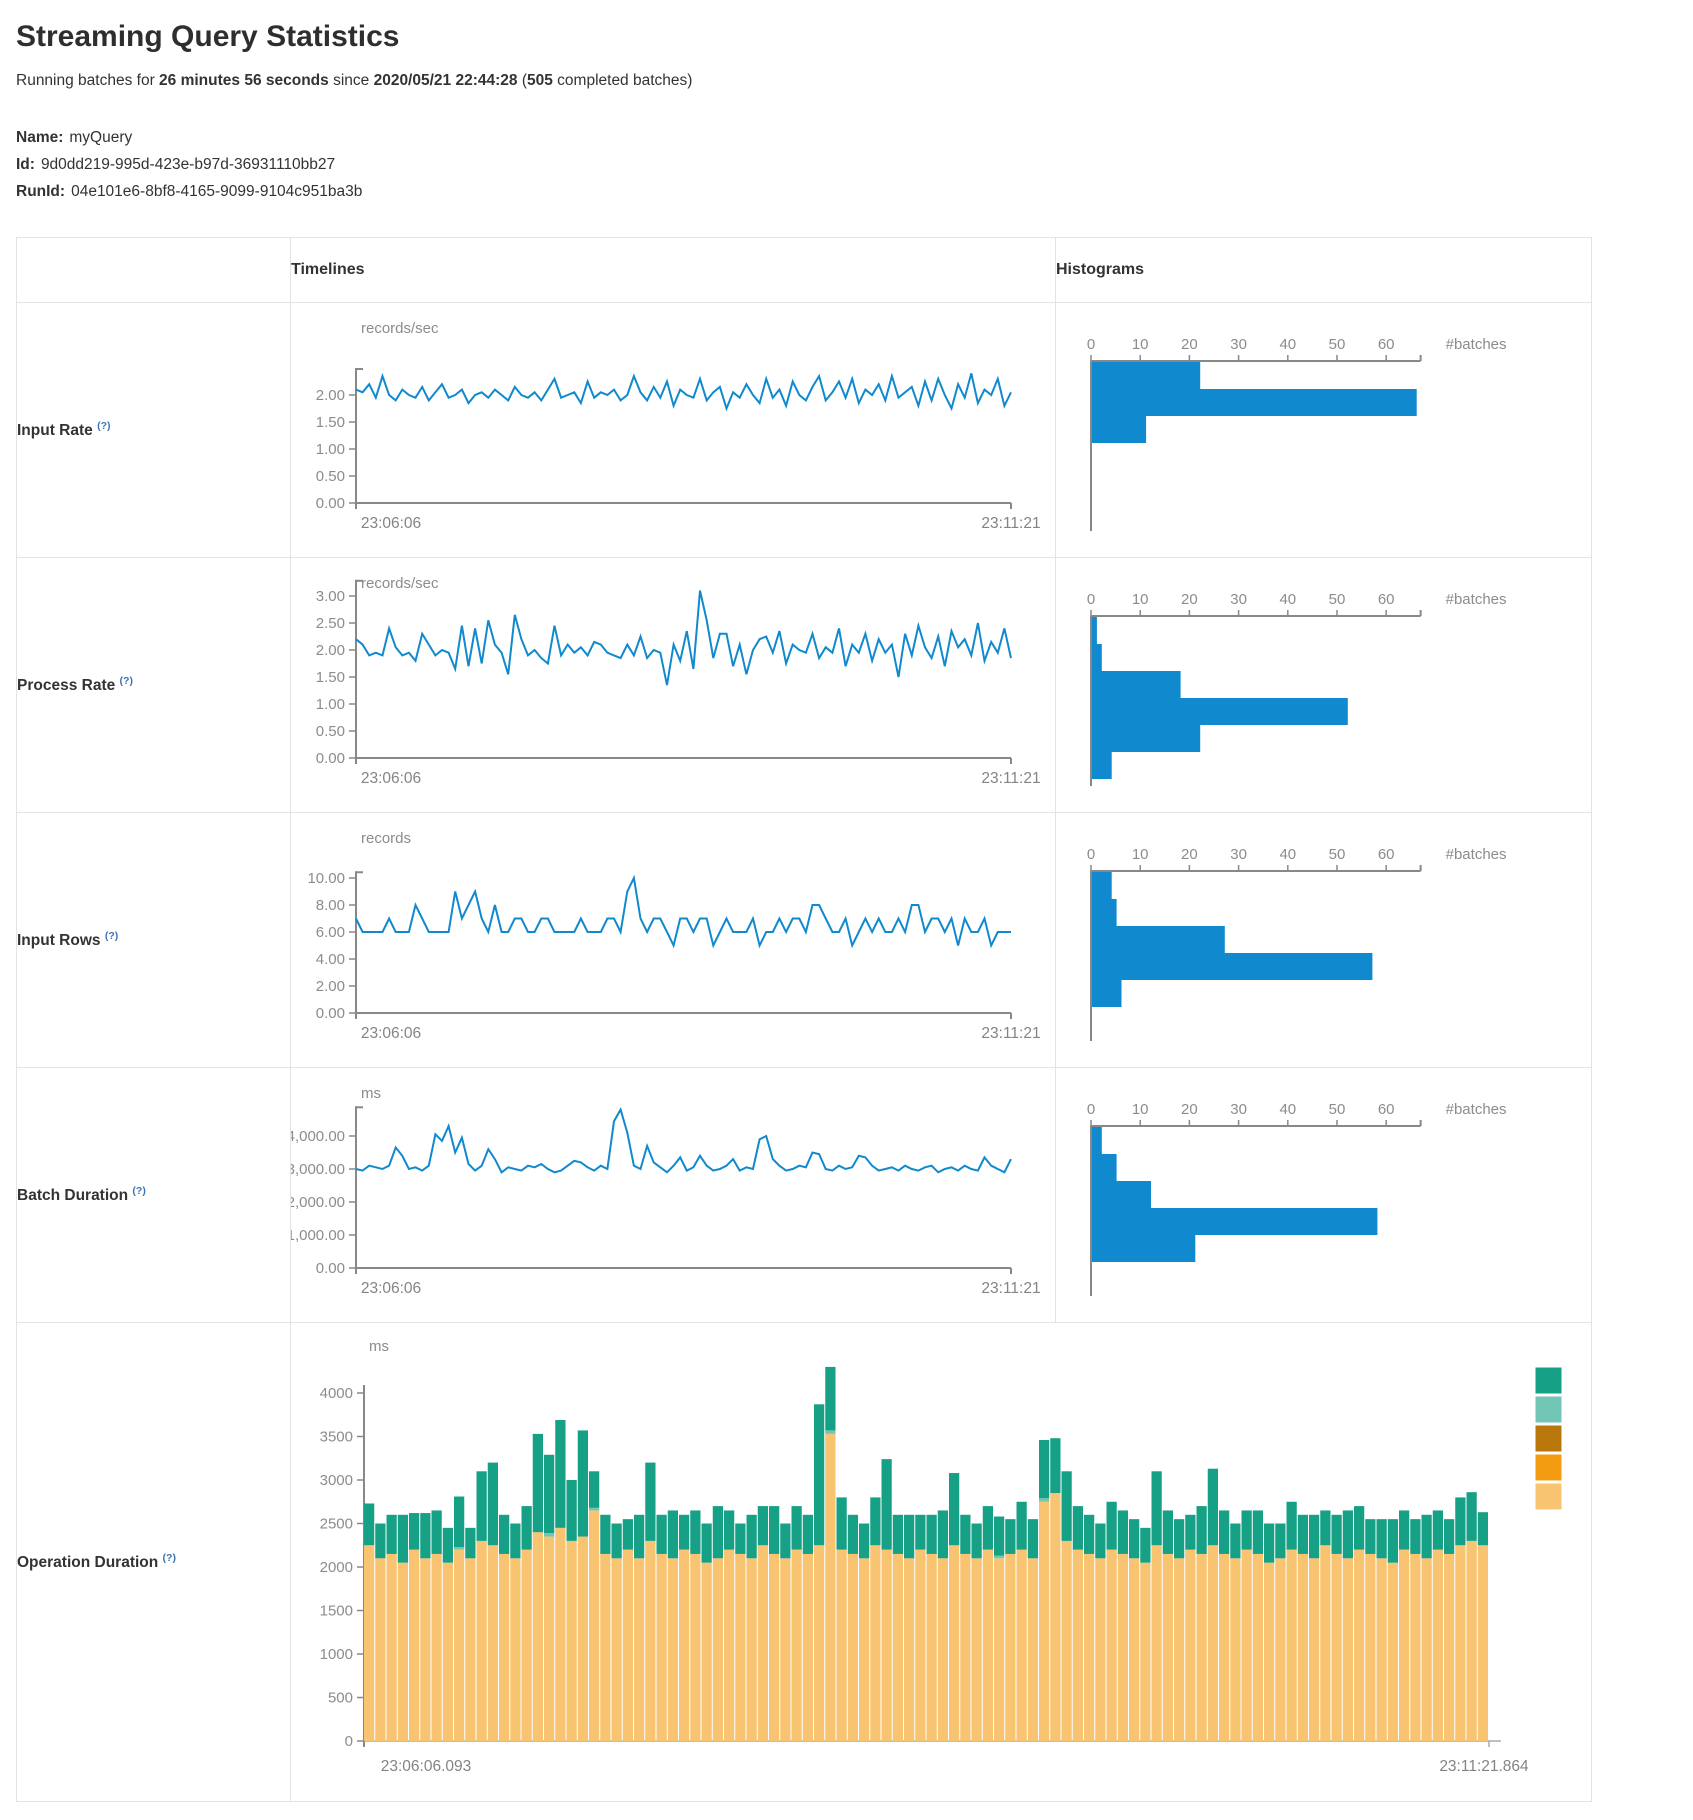 This screenshot has height=1820, width=1693. What do you see at coordinates (101, 137) in the screenshot?
I see `query-name-value: myQuery` at bounding box center [101, 137].